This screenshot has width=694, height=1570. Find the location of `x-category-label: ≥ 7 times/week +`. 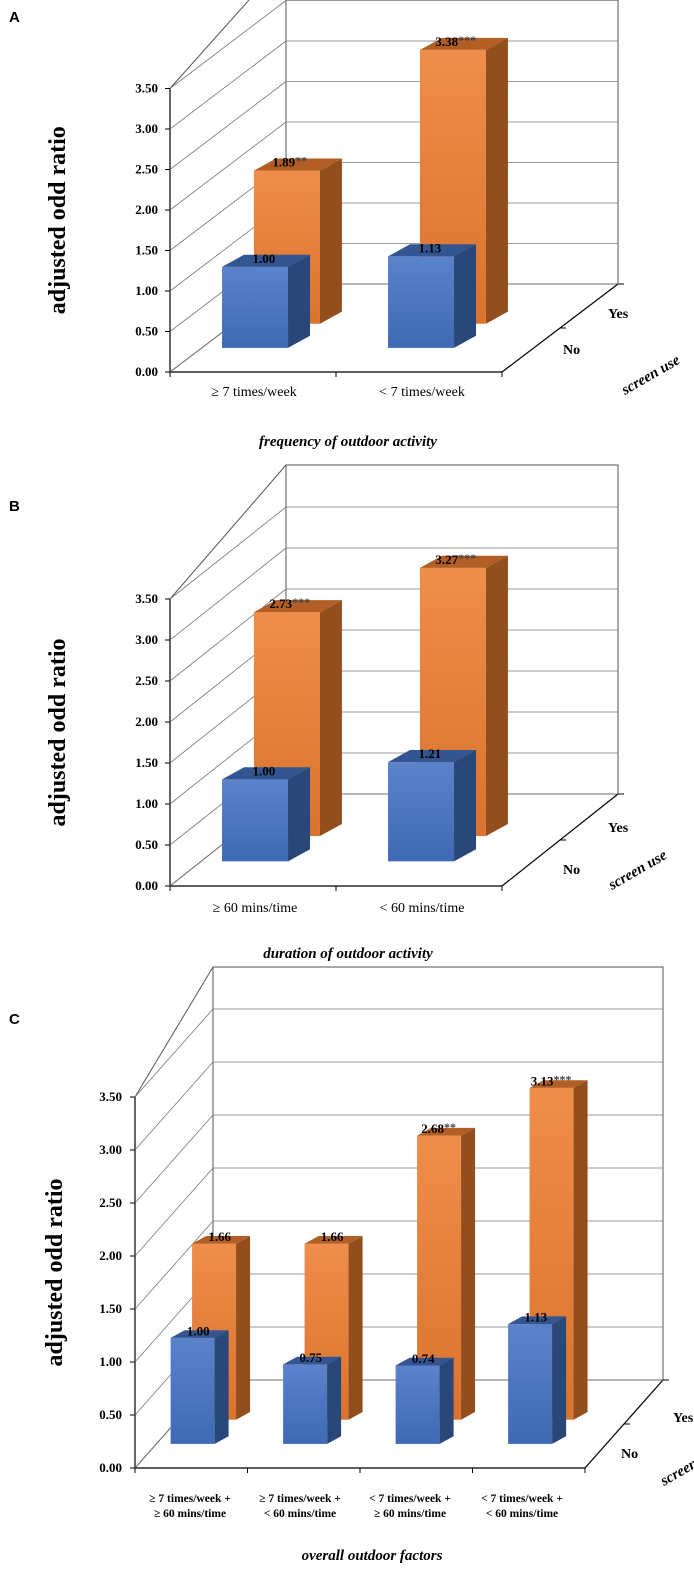

x-category-label: ≥ 7 times/week + is located at coordinates (190, 1499).